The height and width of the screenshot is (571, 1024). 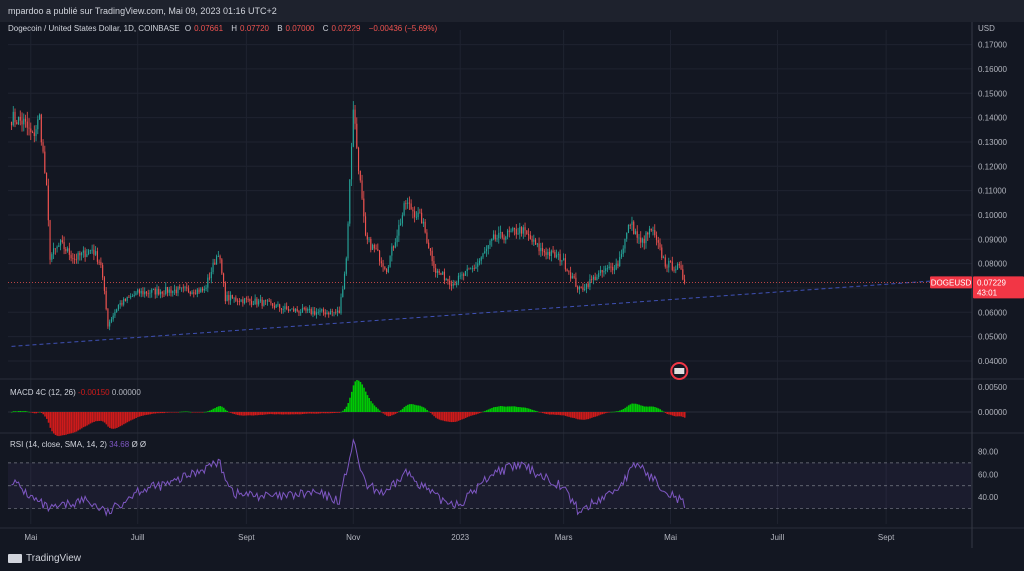 I want to click on close-value: 0.07229, so click(x=346, y=28).